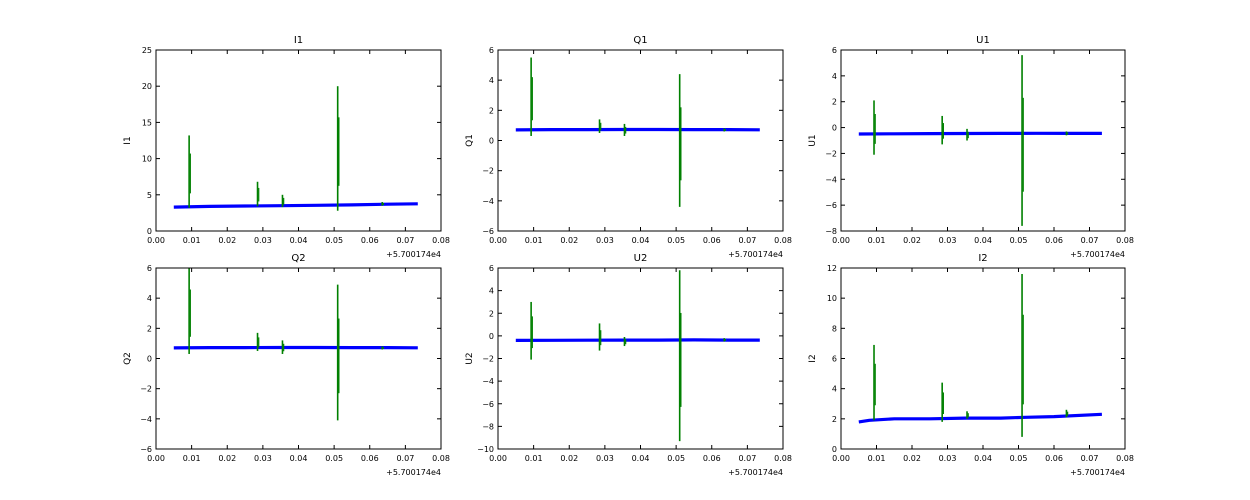  I want to click on subplot-title: I1, so click(298, 40).